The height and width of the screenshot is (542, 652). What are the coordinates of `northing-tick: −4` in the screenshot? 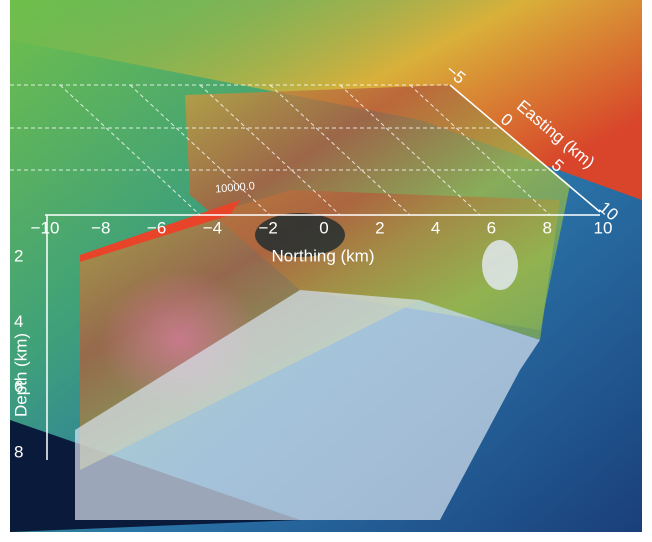 It's located at (212, 227).